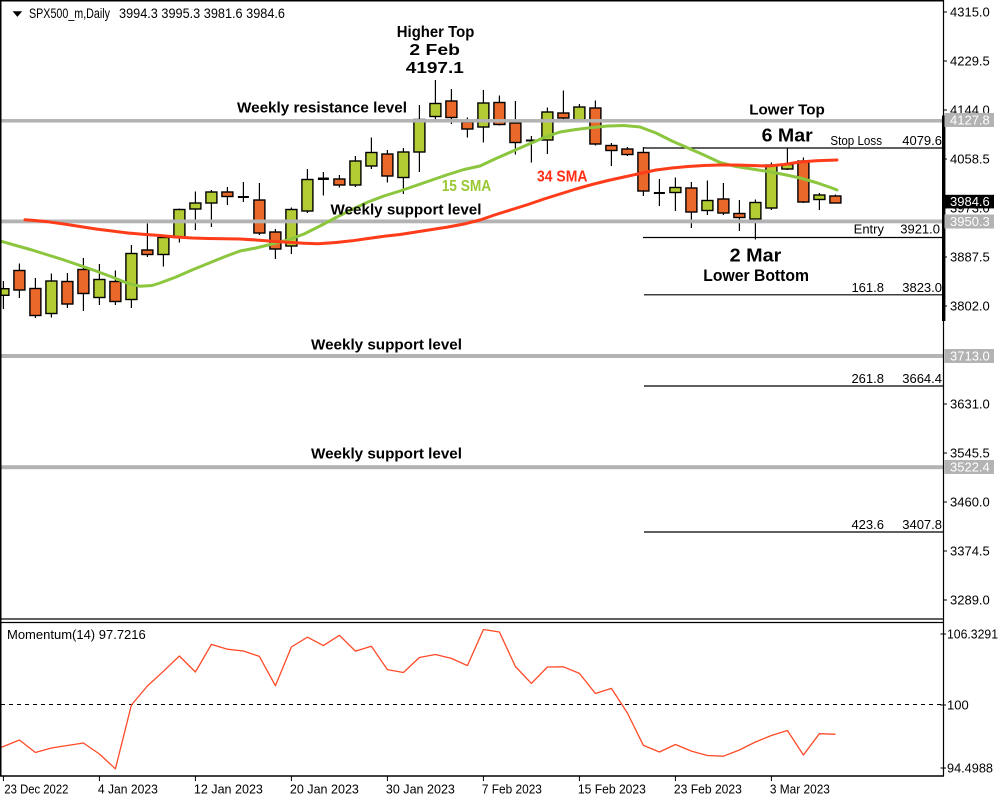 The width and height of the screenshot is (1000, 800). Describe the element at coordinates (970, 257) in the screenshot. I see `svg-text: 3887.5` at that location.